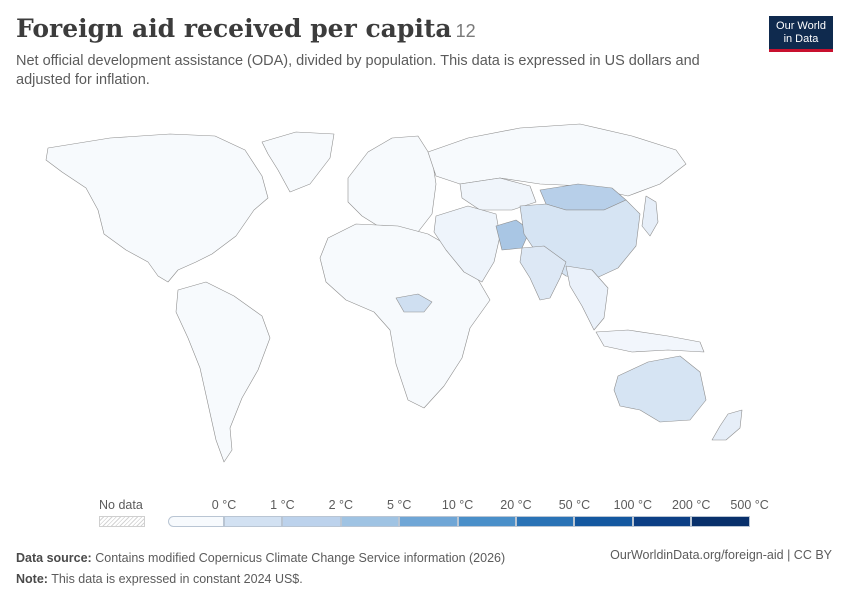  What do you see at coordinates (721, 555) in the screenshot?
I see `footer-url-license: OurWorldinData.org/foreign-aid | CC BY` at bounding box center [721, 555].